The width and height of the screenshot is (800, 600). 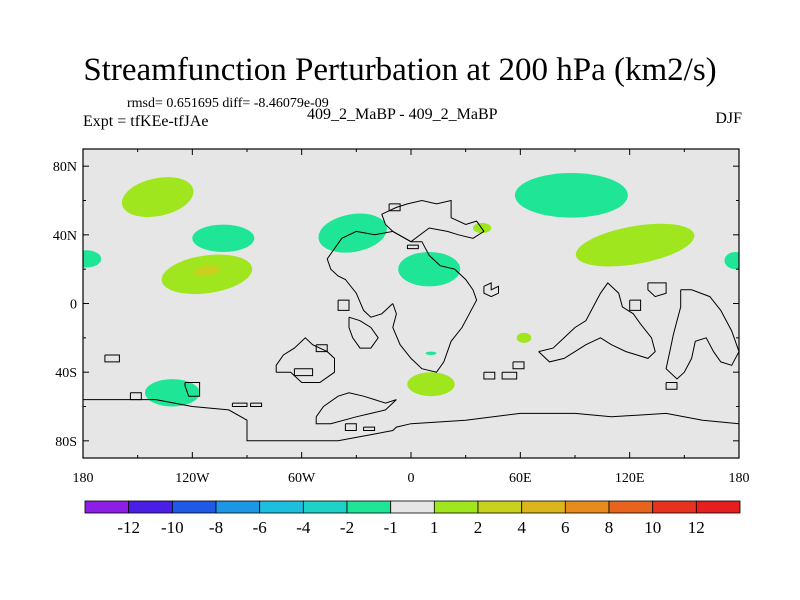 I want to click on y-tick-label: 80S, so click(x=66, y=442).